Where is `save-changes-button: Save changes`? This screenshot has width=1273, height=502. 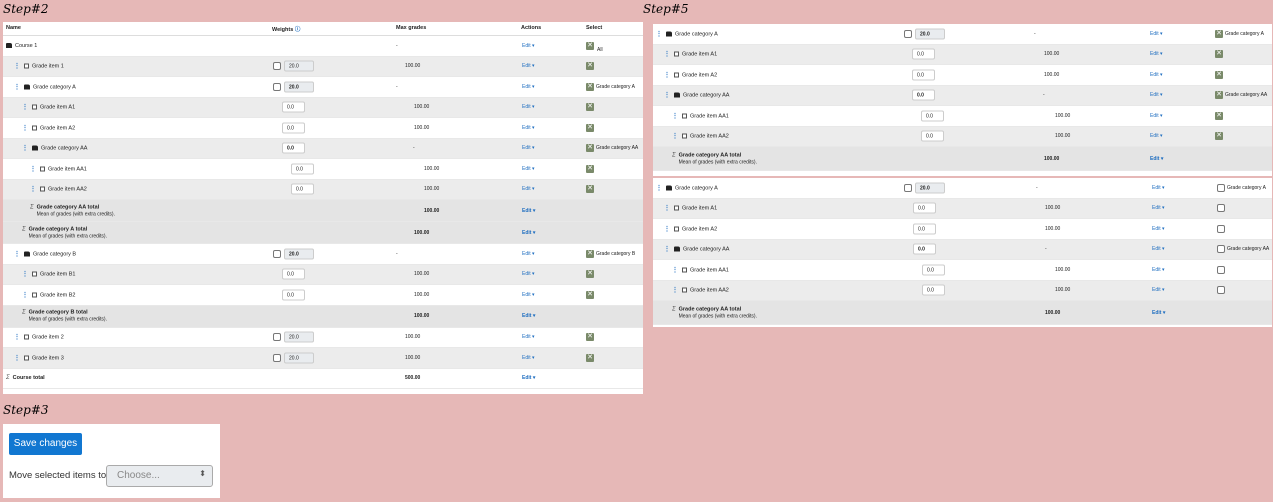 save-changes-button: Save changes is located at coordinates (45, 444).